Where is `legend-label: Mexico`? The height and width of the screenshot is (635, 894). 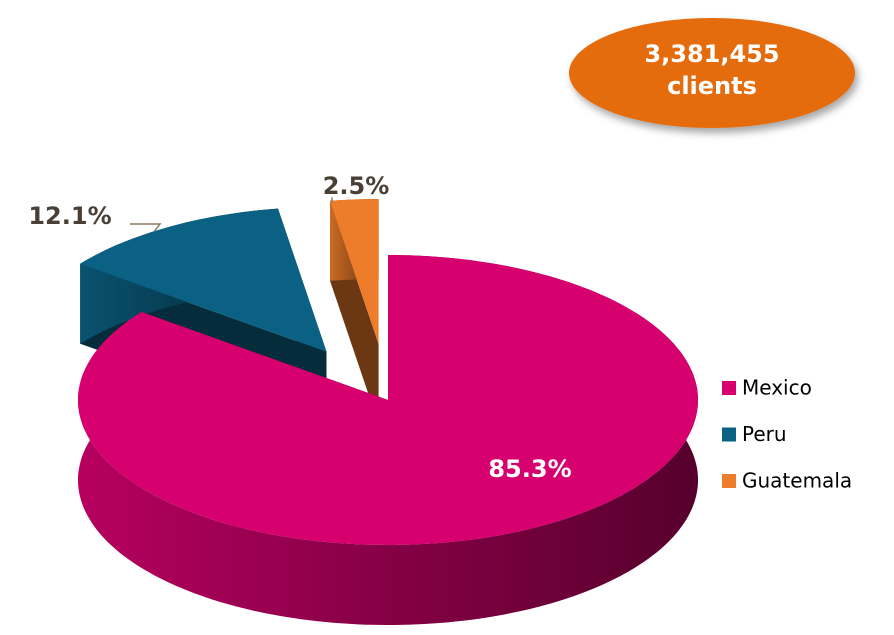
legend-label: Mexico is located at coordinates (777, 388).